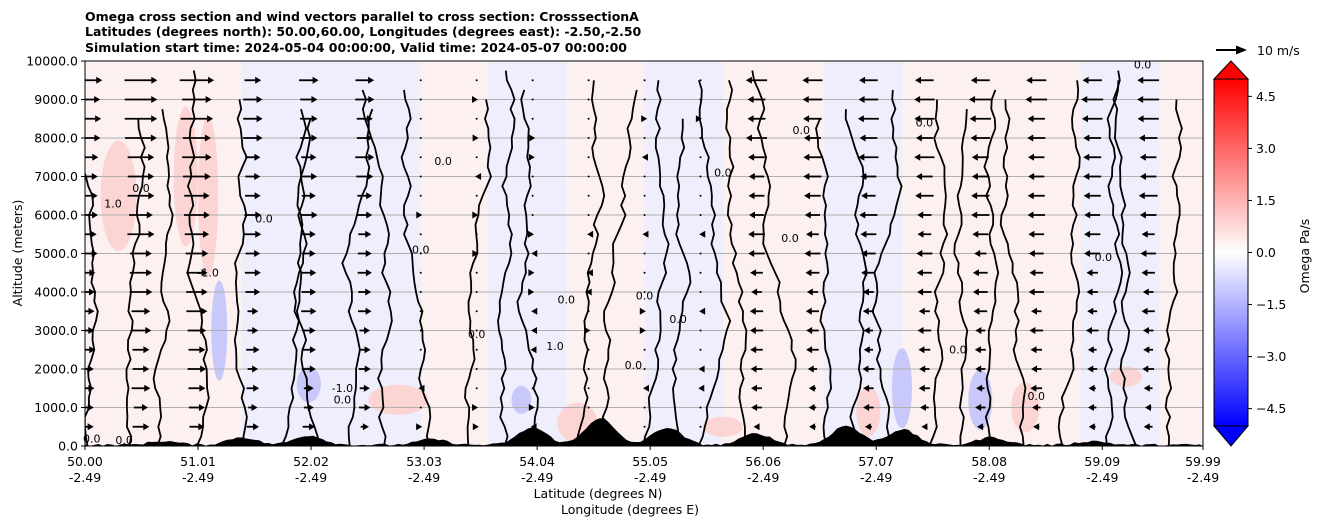 Image resolution: width=1320 pixels, height=526 pixels. I want to click on x-tick-label-lon: -2.49, so click(85, 477).